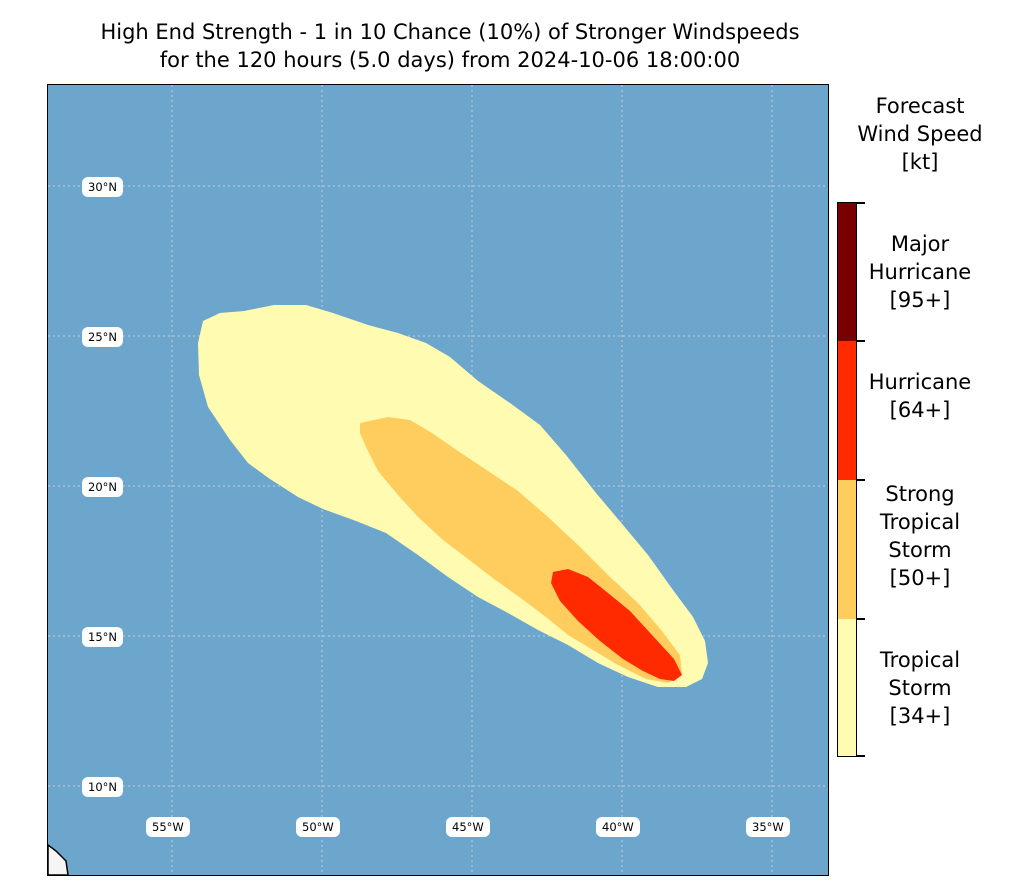  What do you see at coordinates (920, 494) in the screenshot?
I see `label-line: Strong` at bounding box center [920, 494].